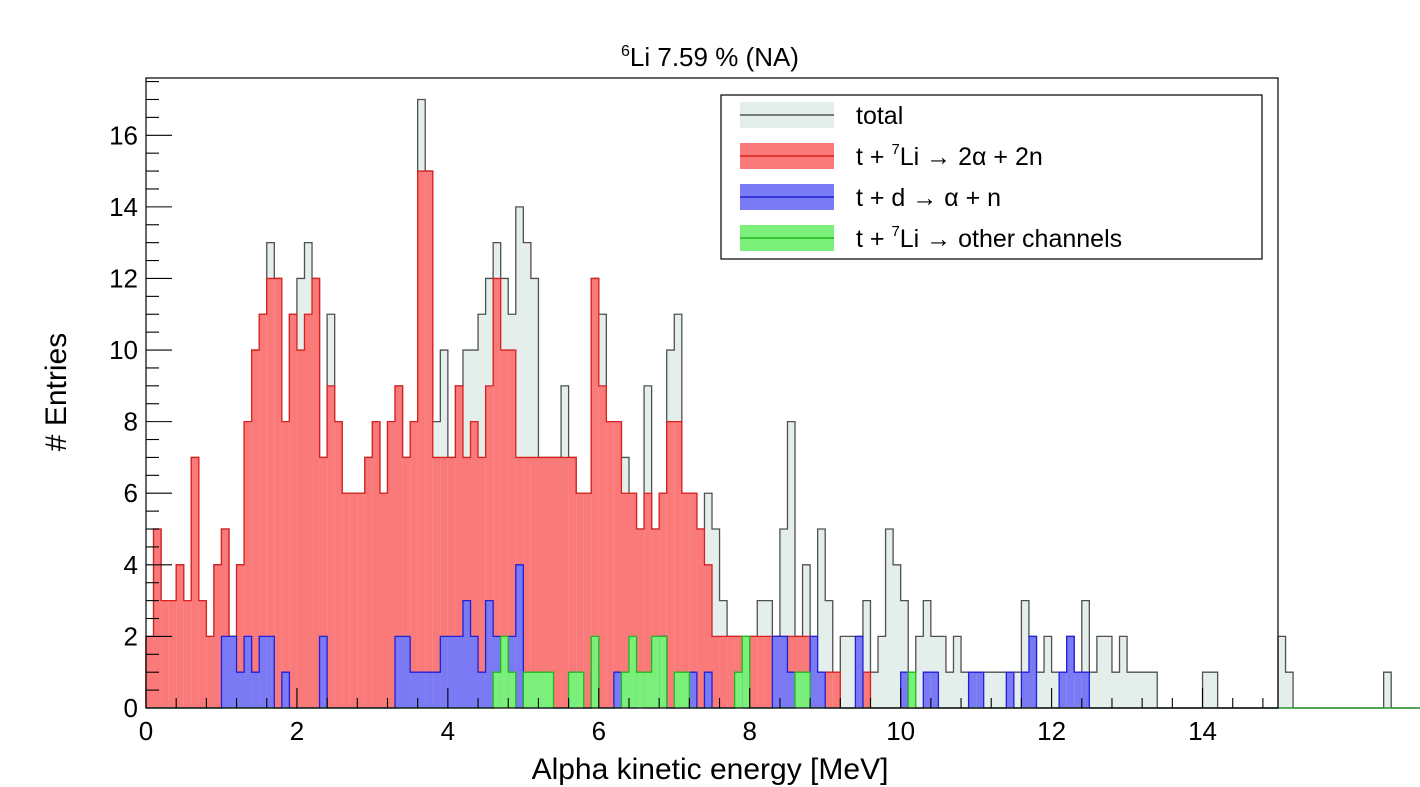 The width and height of the screenshot is (1420, 787). What do you see at coordinates (448, 731) in the screenshot?
I see `x-tick-label: 4` at bounding box center [448, 731].